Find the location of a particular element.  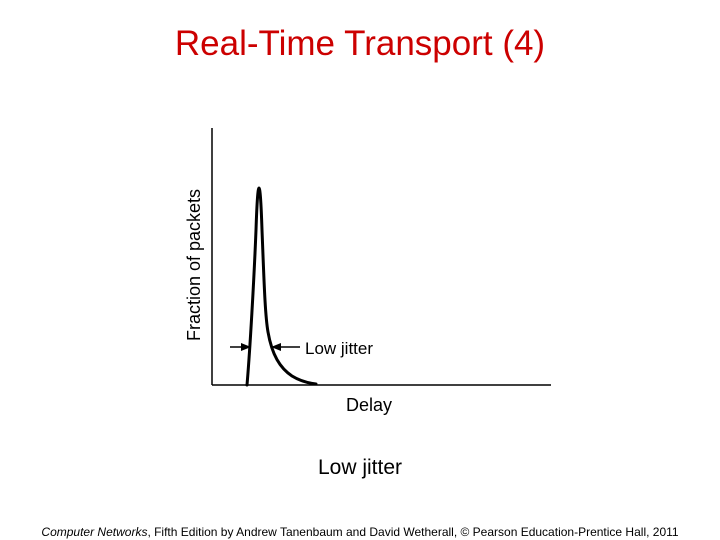

jitter-annotation: Low jitter is located at coordinates (339, 348).